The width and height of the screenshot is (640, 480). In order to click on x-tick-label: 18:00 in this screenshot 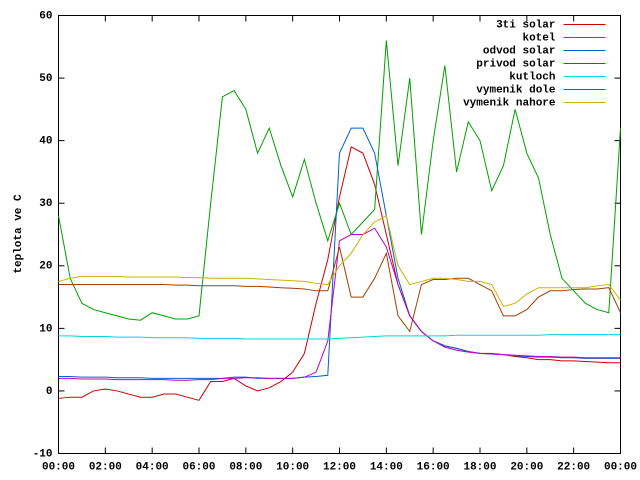, I will do `click(479, 467)`.